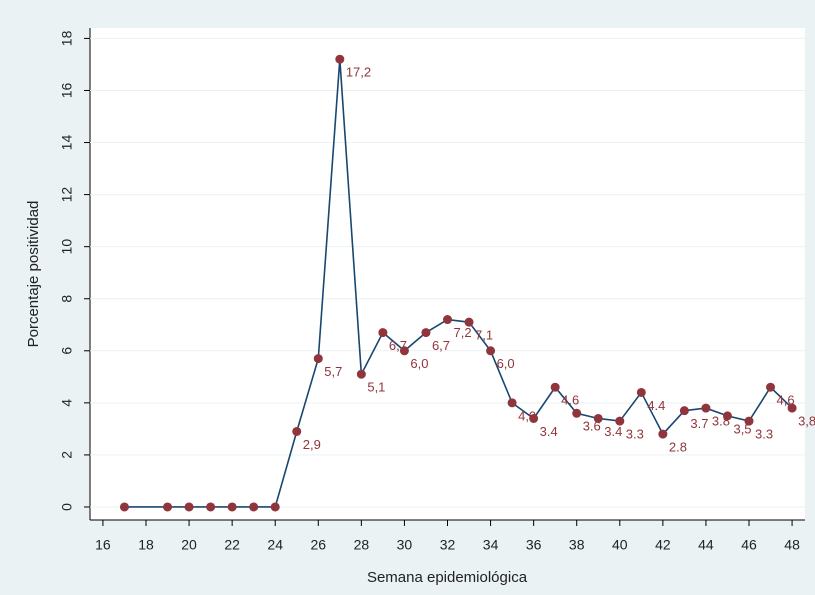 The image size is (815, 595). I want to click on x-tick-label: 18, so click(146, 545).